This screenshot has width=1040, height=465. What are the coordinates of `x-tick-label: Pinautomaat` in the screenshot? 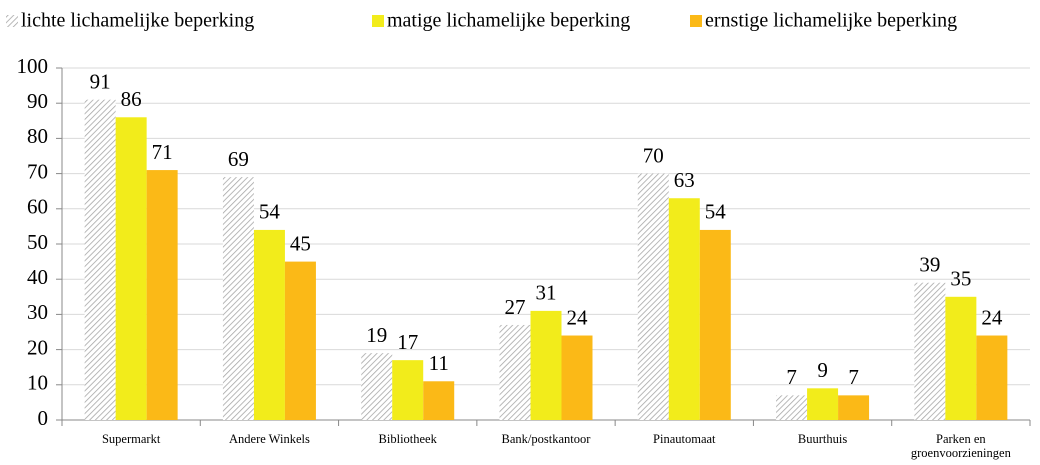 It's located at (684, 439).